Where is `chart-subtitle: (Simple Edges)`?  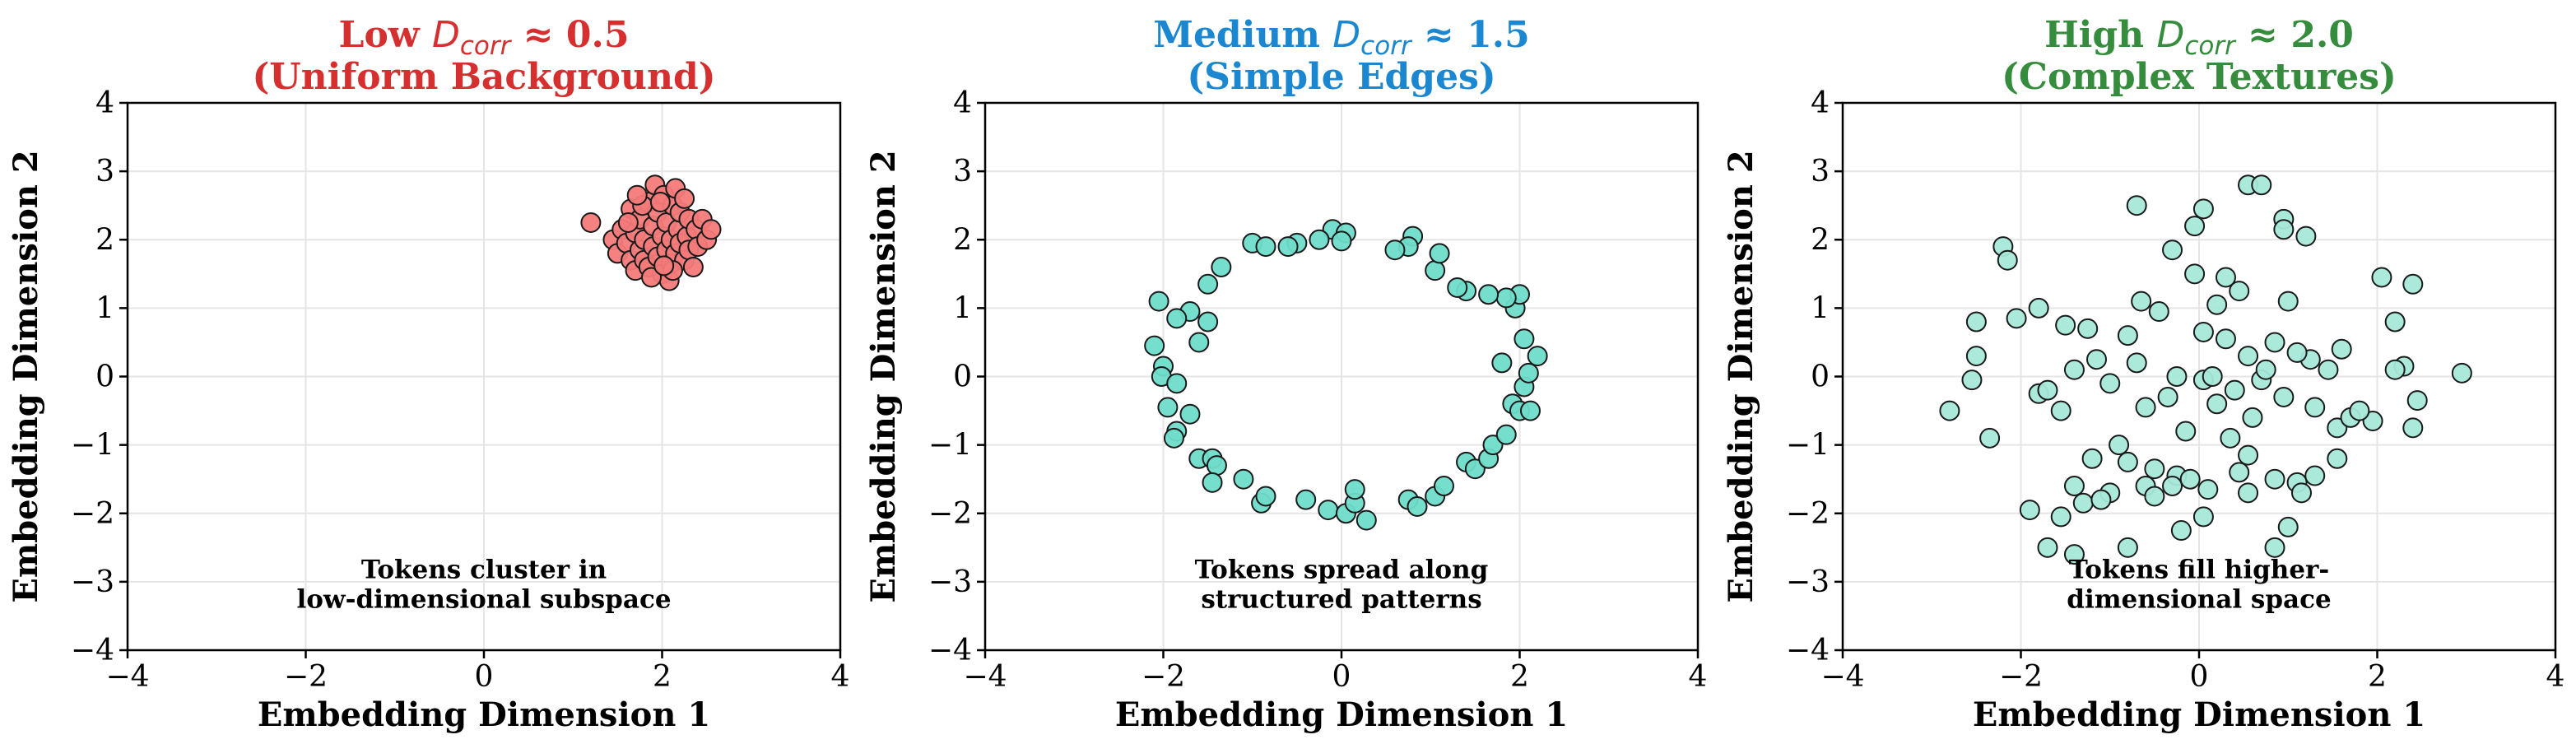
chart-subtitle: (Simple Edges) is located at coordinates (1341, 77).